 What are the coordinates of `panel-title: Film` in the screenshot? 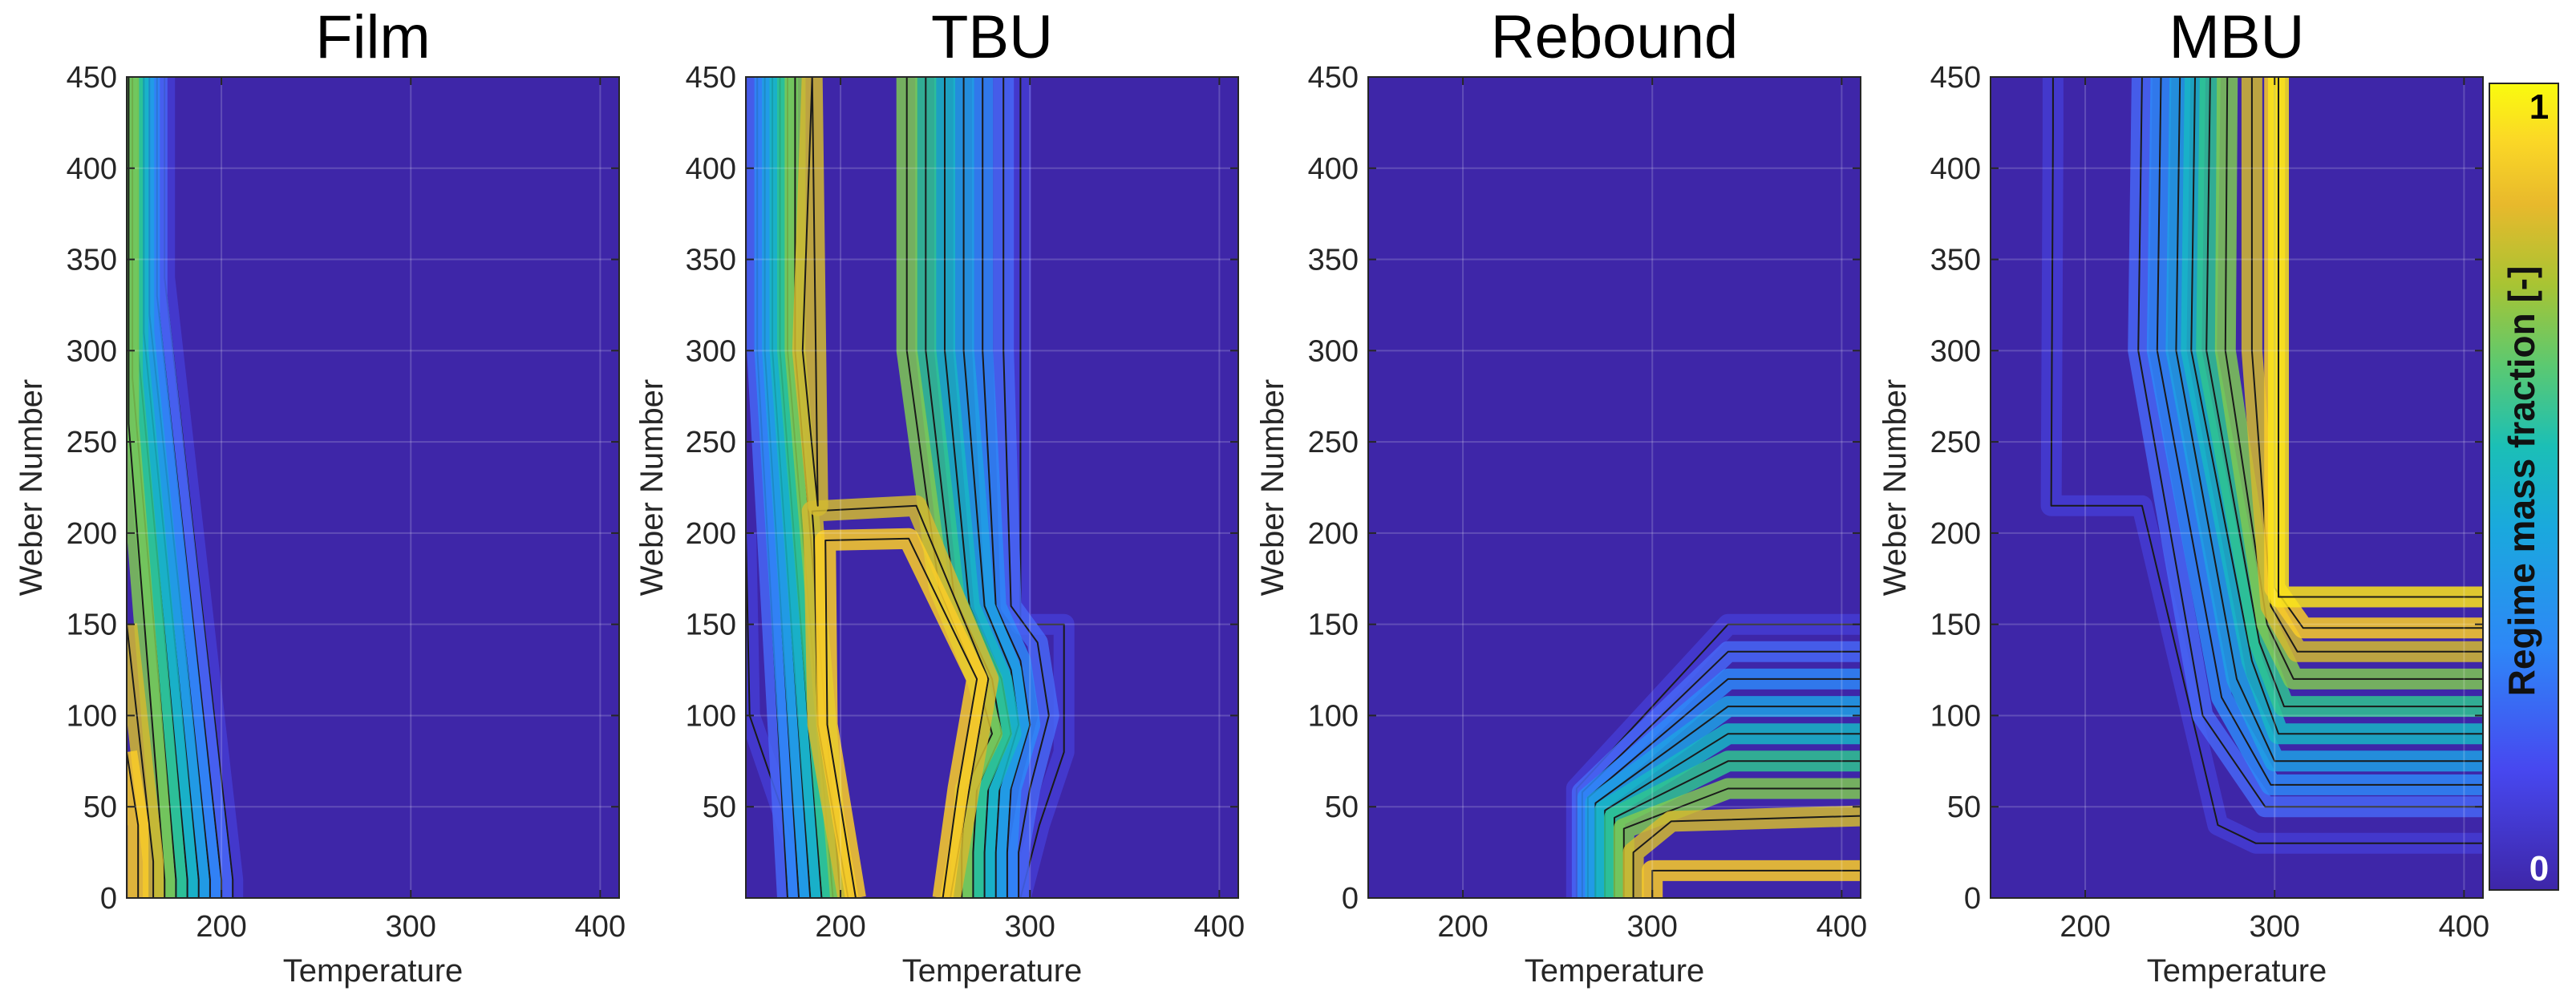 It's located at (373, 37).